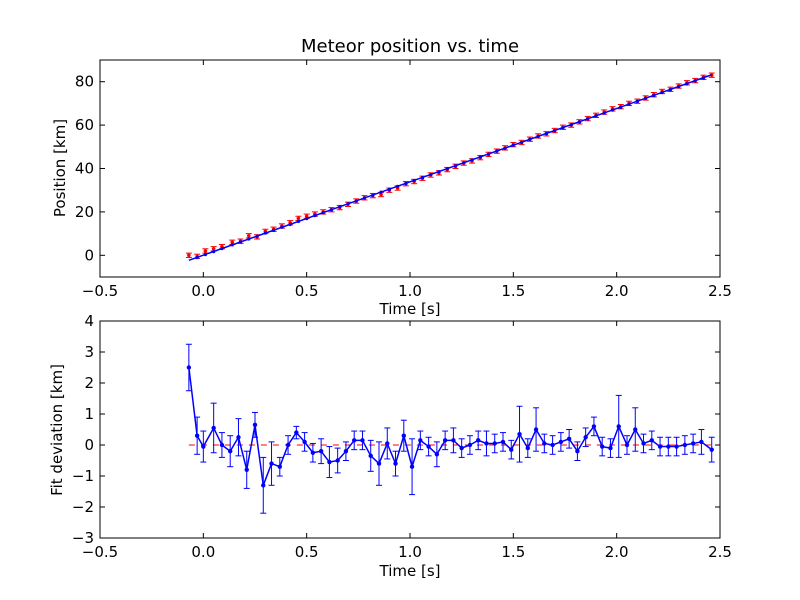 The height and width of the screenshot is (600, 800). What do you see at coordinates (83, 476) in the screenshot?
I see `deviation-y-tick-label: −1` at bounding box center [83, 476].